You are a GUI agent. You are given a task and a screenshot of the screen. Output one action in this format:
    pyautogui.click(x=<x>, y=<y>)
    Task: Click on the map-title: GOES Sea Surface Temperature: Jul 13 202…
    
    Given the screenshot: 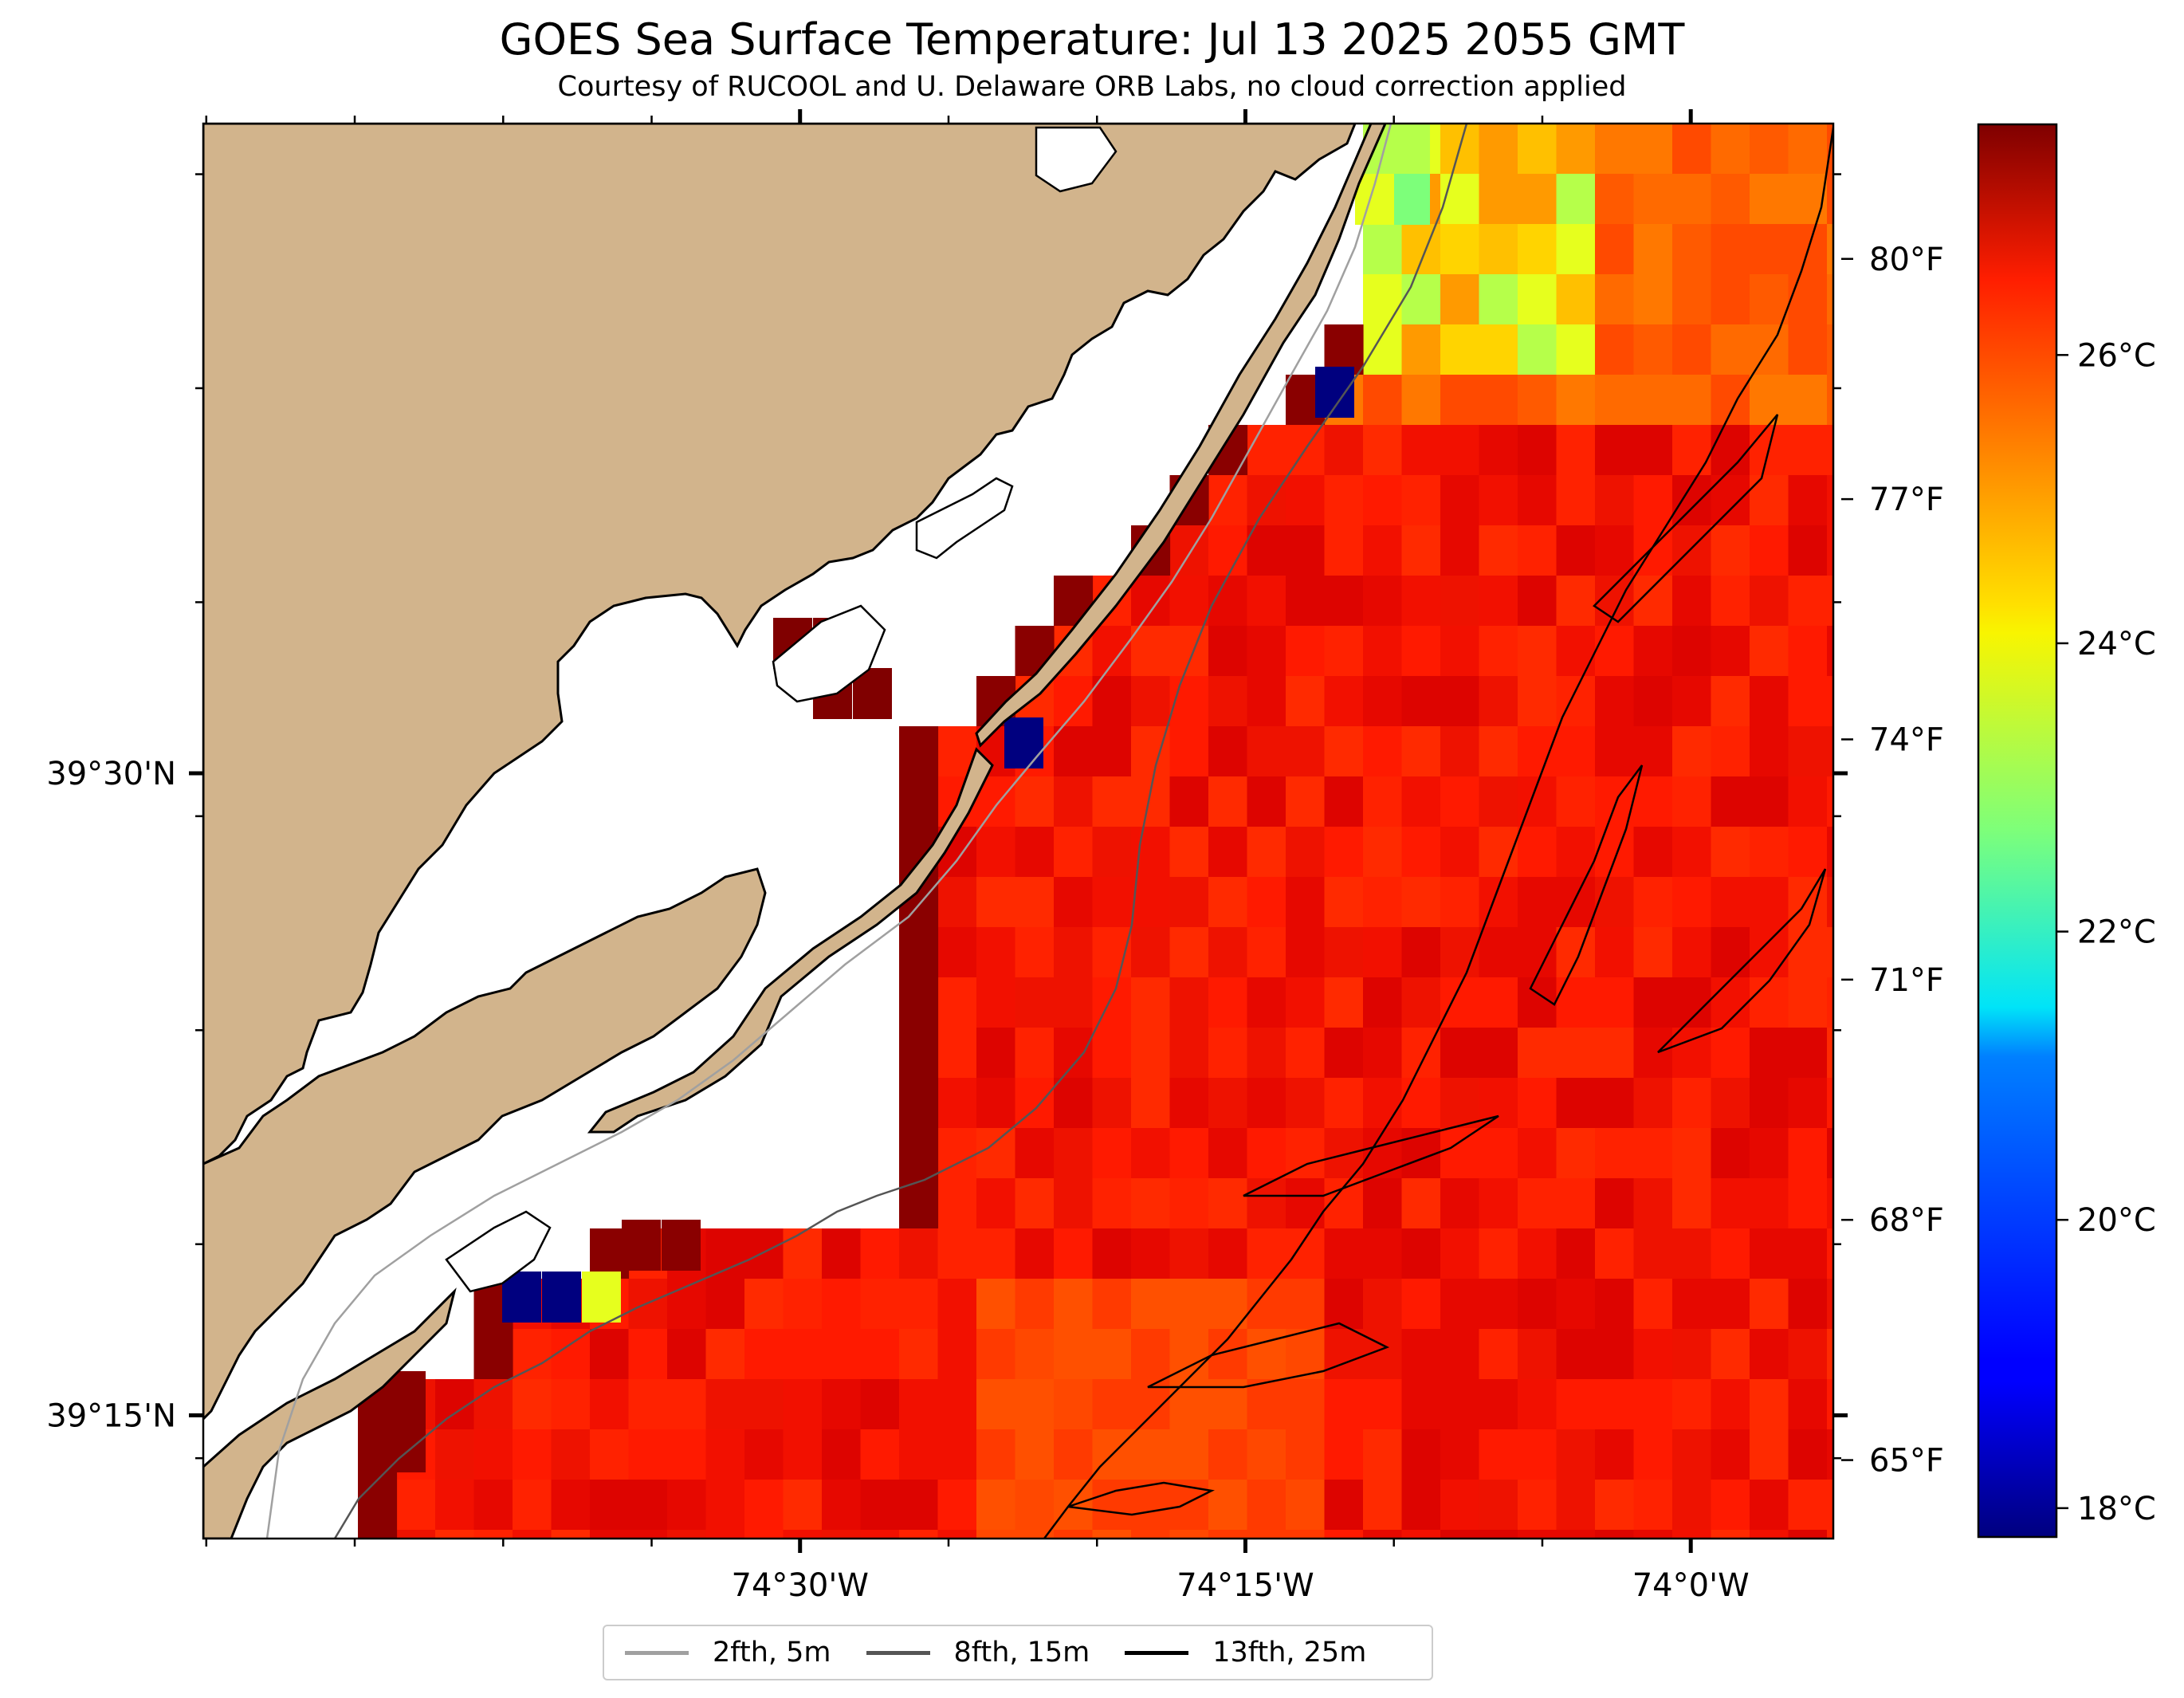 What is the action you would take?
    pyautogui.click(x=1092, y=39)
    